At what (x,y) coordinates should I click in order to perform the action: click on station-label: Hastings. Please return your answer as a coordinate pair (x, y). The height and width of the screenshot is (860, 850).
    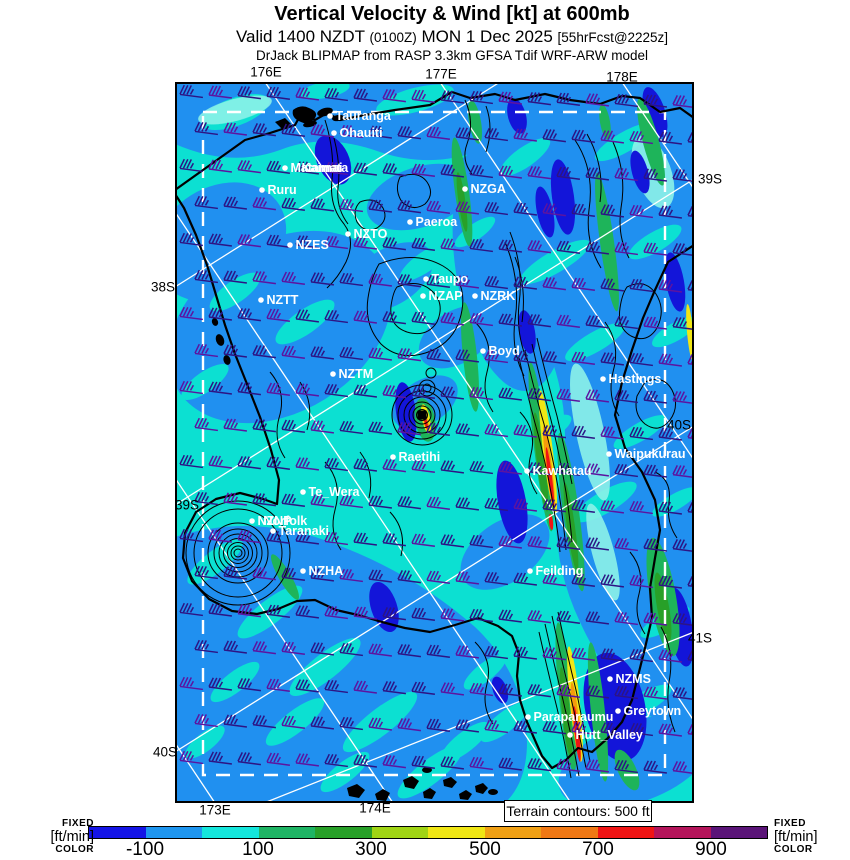
    Looking at the image, I should click on (635, 379).